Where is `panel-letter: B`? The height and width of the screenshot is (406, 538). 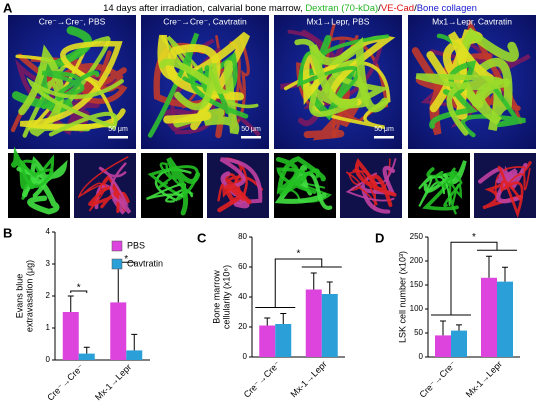
panel-letter: B is located at coordinates (7, 232).